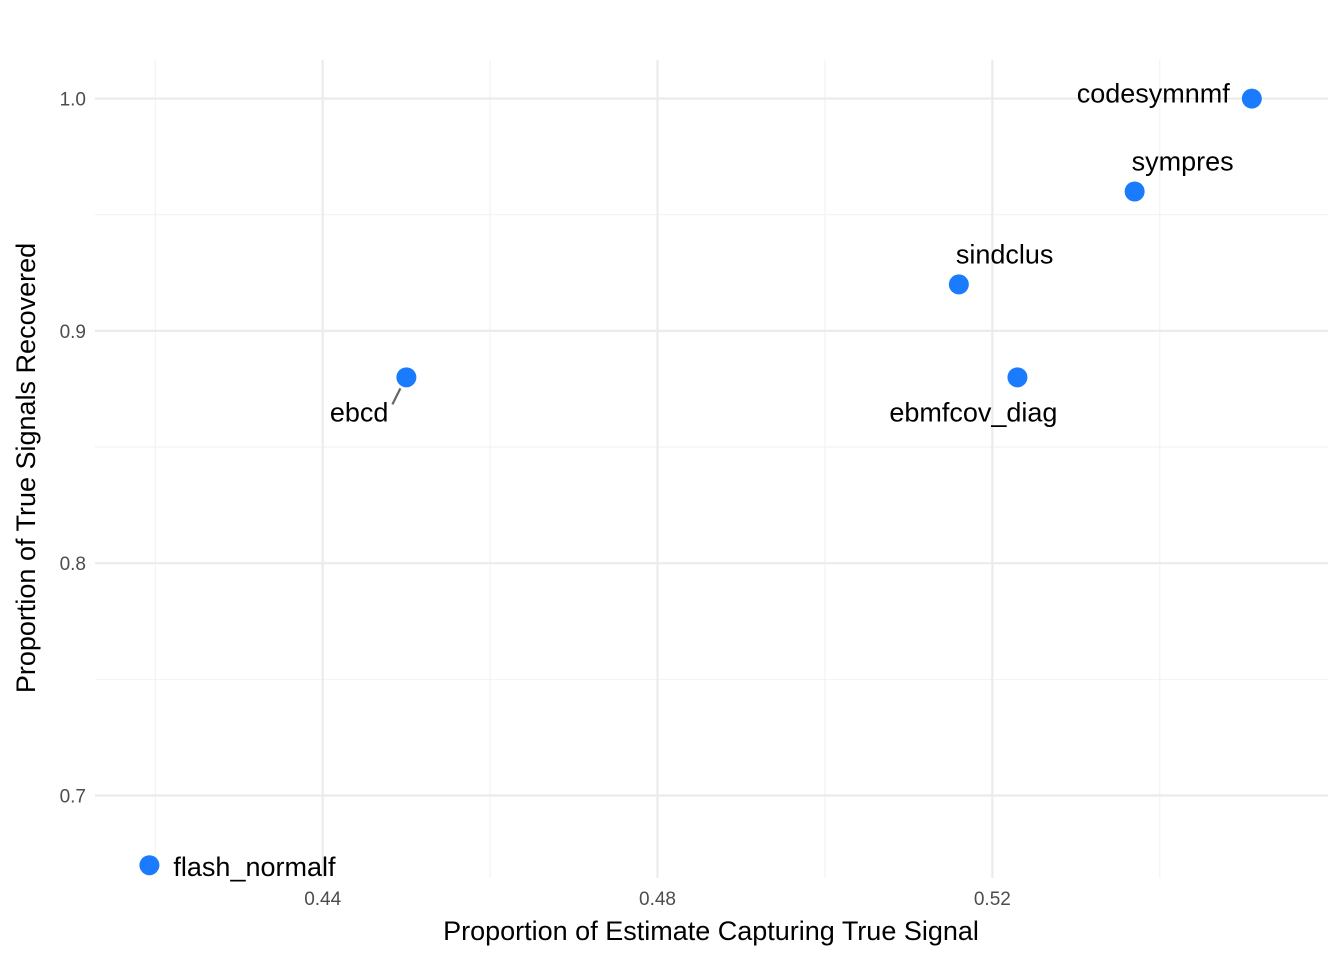 The height and width of the screenshot is (960, 1344). What do you see at coordinates (973, 412) in the screenshot?
I see `point-label: ebmfcov_diag` at bounding box center [973, 412].